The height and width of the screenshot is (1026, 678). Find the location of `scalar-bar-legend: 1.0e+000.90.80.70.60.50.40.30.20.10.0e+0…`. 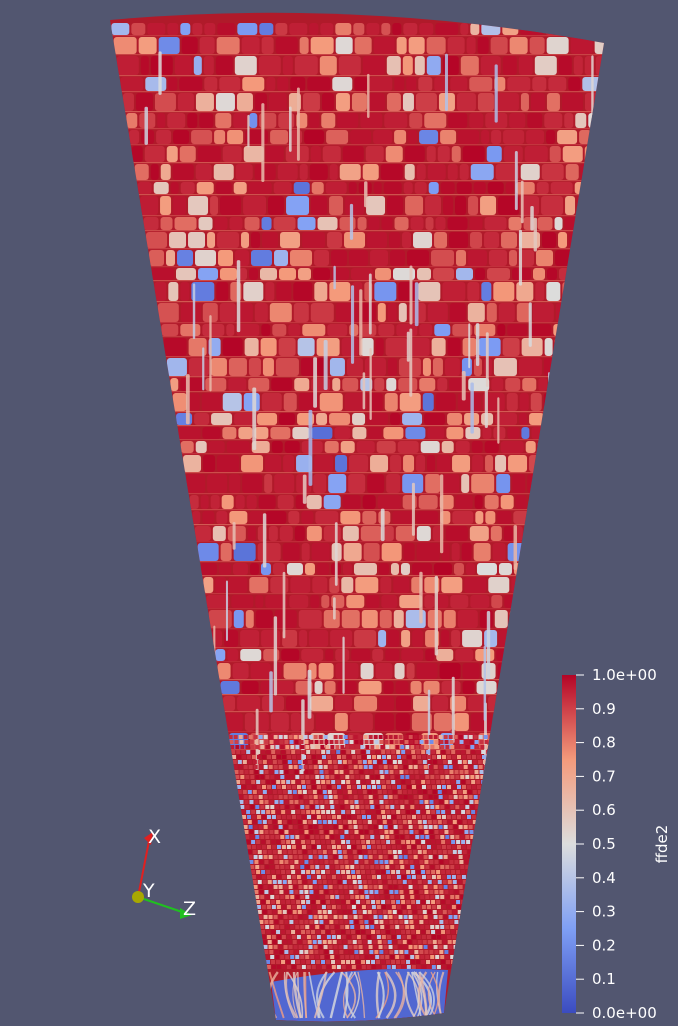

scalar-bar-legend: 1.0e+000.90.80.70.60.50.40.30.20.10.0e+0… is located at coordinates (616, 844).